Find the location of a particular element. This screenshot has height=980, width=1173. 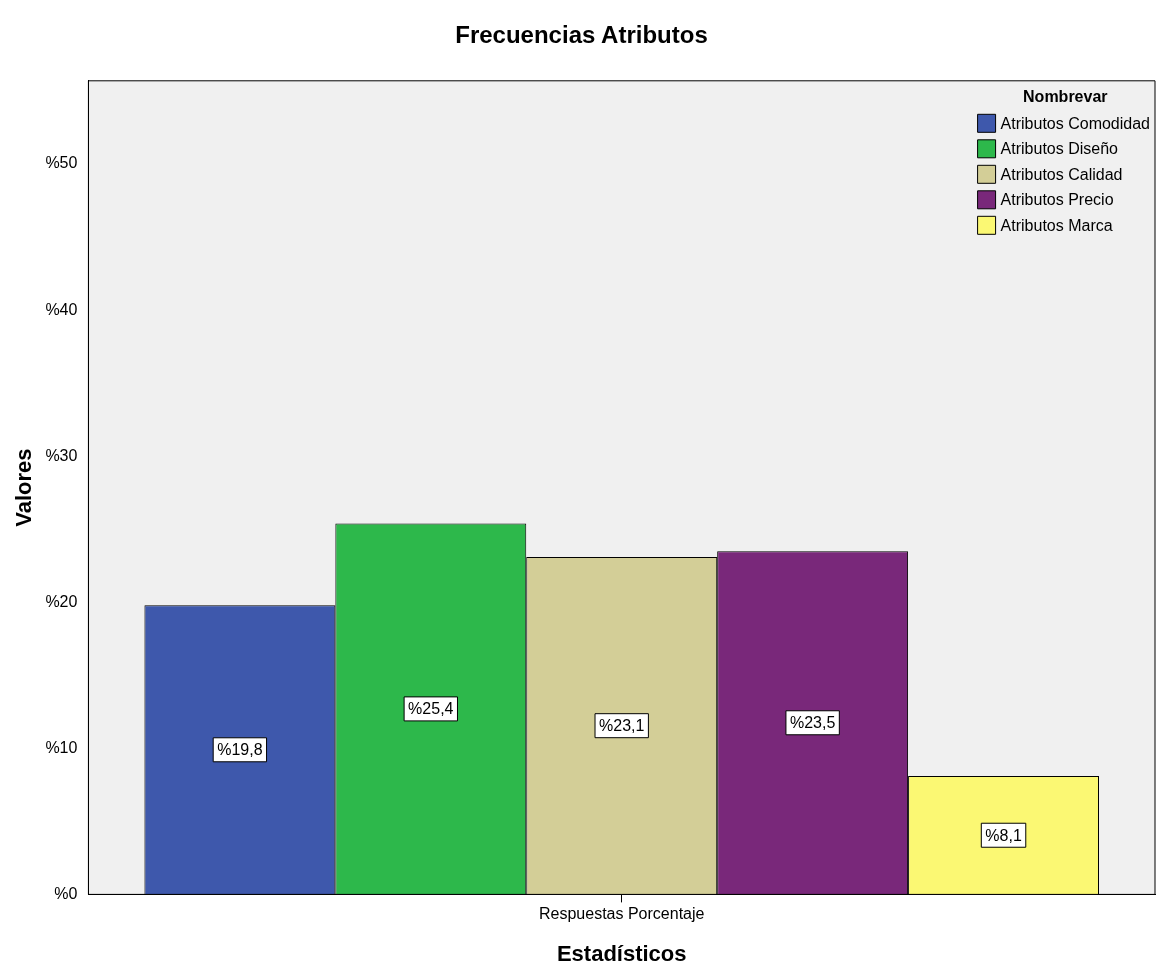

legend-label: Atributos Calidad is located at coordinates (1061, 174).